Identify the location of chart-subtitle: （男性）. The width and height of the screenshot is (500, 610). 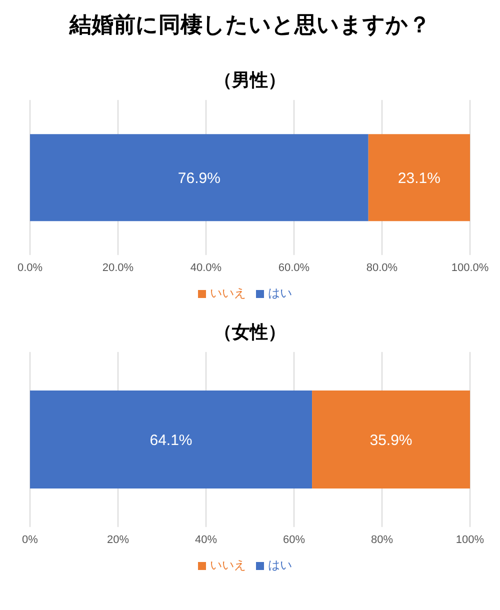
(250, 80).